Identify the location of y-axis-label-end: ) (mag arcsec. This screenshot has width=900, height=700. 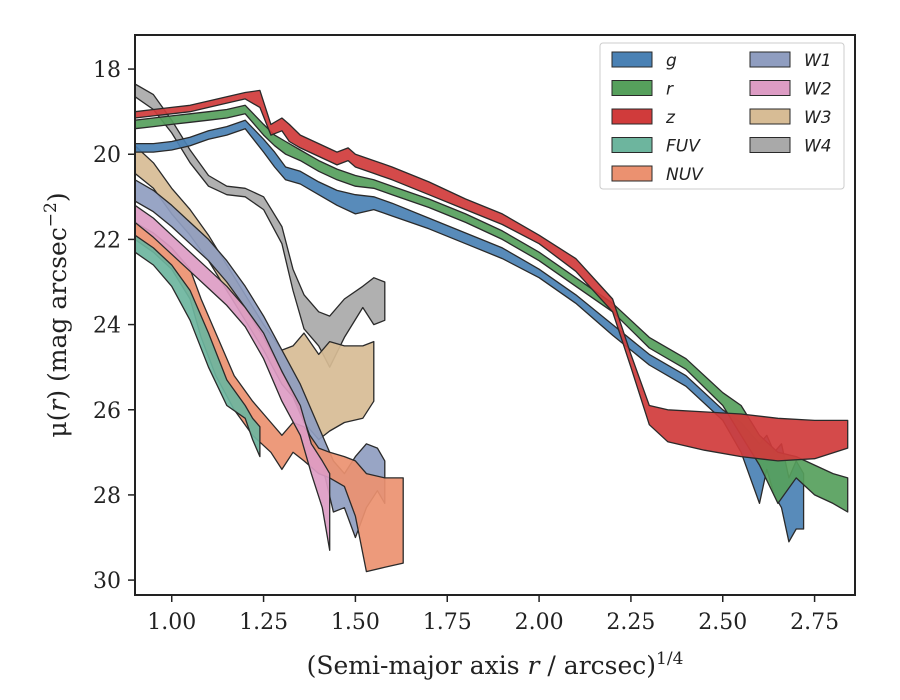
(57, 313).